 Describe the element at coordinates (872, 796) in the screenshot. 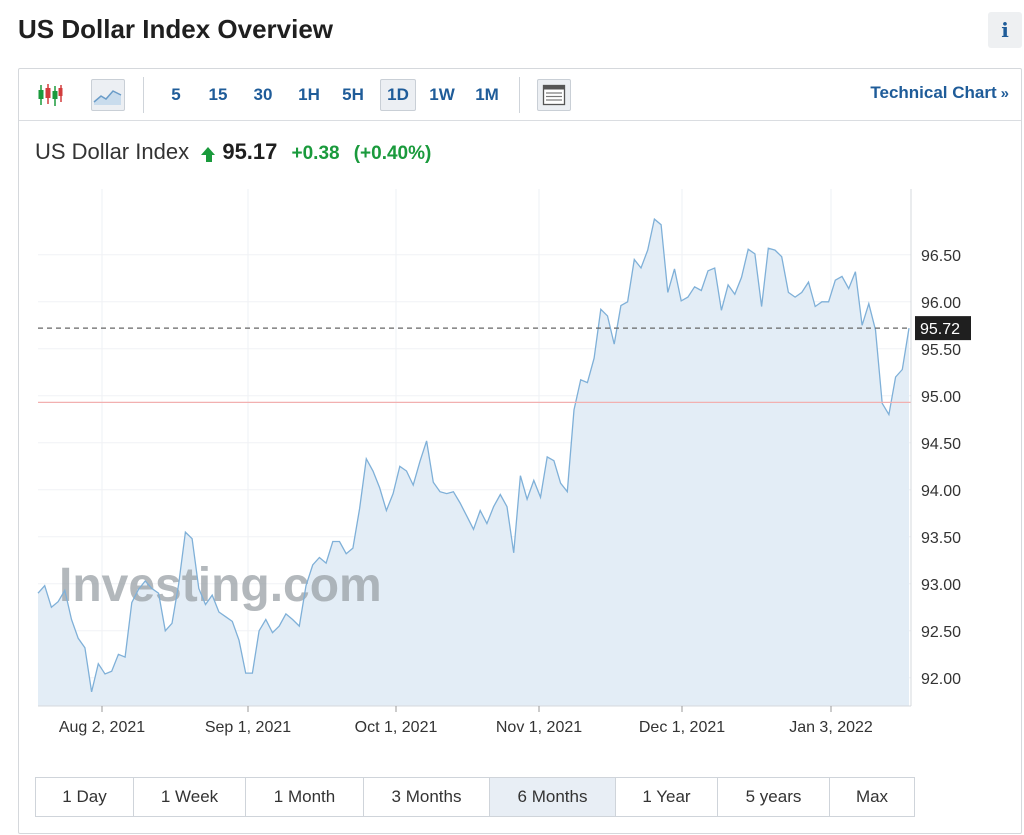

I see `range-max: Max` at that location.